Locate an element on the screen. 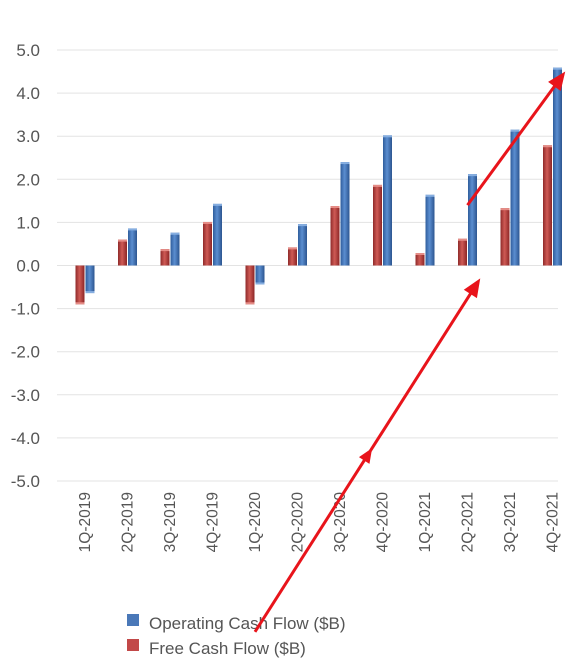 Image resolution: width=580 pixels, height=672 pixels. x-tick-label: 4Q-2020 is located at coordinates (383, 522).